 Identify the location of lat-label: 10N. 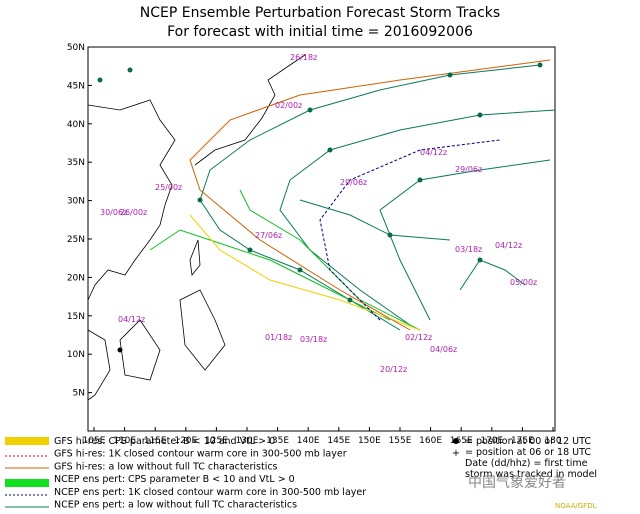
(76, 355).